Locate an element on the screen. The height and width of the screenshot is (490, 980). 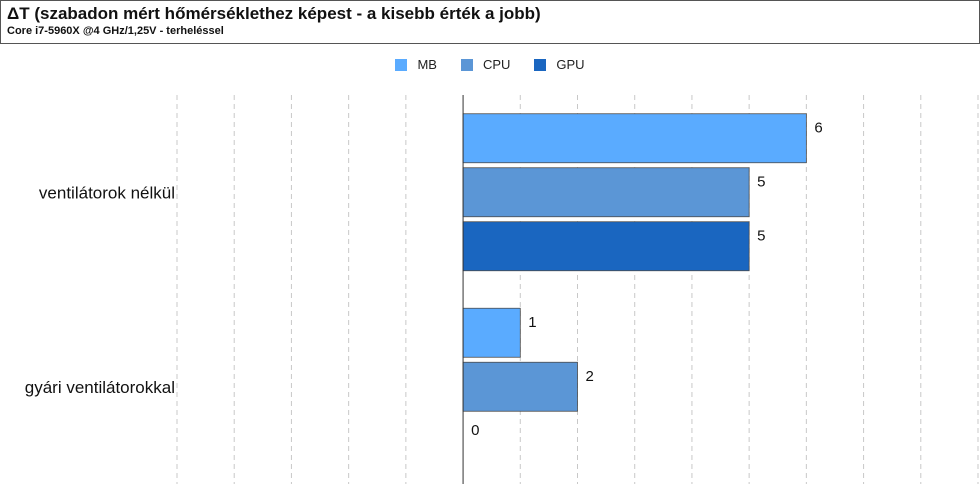
legend-label: GPU is located at coordinates (570, 64).